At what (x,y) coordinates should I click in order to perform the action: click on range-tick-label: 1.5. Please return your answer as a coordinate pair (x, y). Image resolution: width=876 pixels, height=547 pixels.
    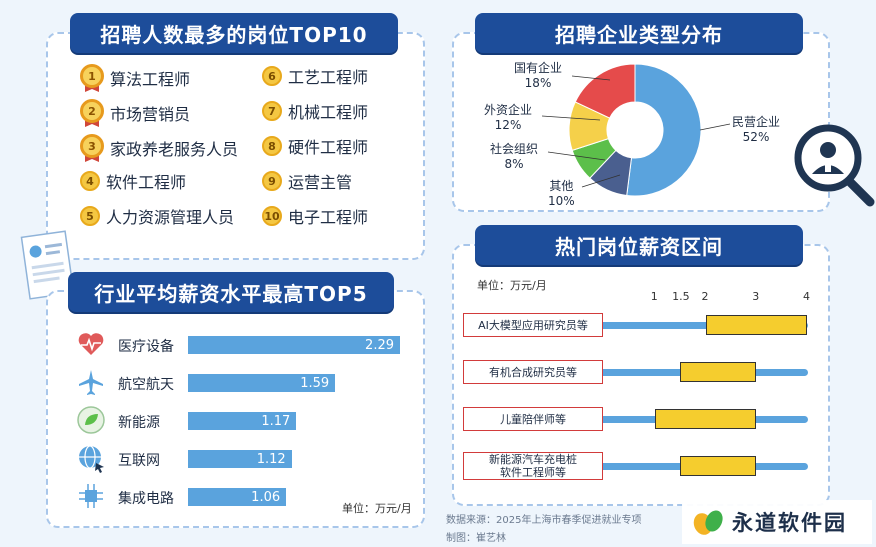
    Looking at the image, I should click on (681, 296).